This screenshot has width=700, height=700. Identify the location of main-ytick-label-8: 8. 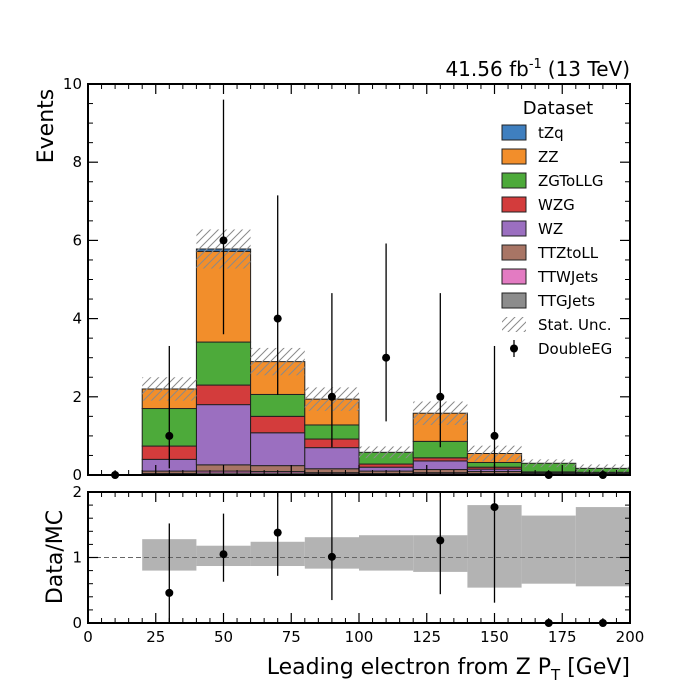
(77, 162).